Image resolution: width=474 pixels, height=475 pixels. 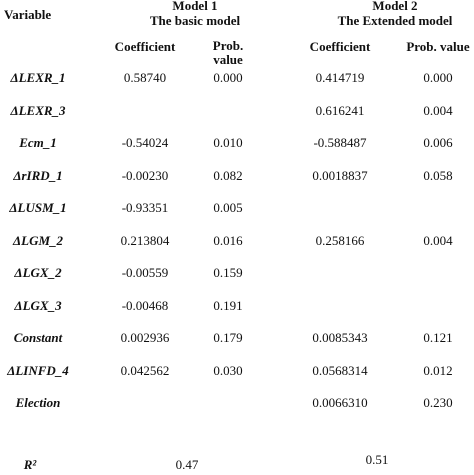 I want to click on cell-value: 0.006, so click(x=438, y=142).